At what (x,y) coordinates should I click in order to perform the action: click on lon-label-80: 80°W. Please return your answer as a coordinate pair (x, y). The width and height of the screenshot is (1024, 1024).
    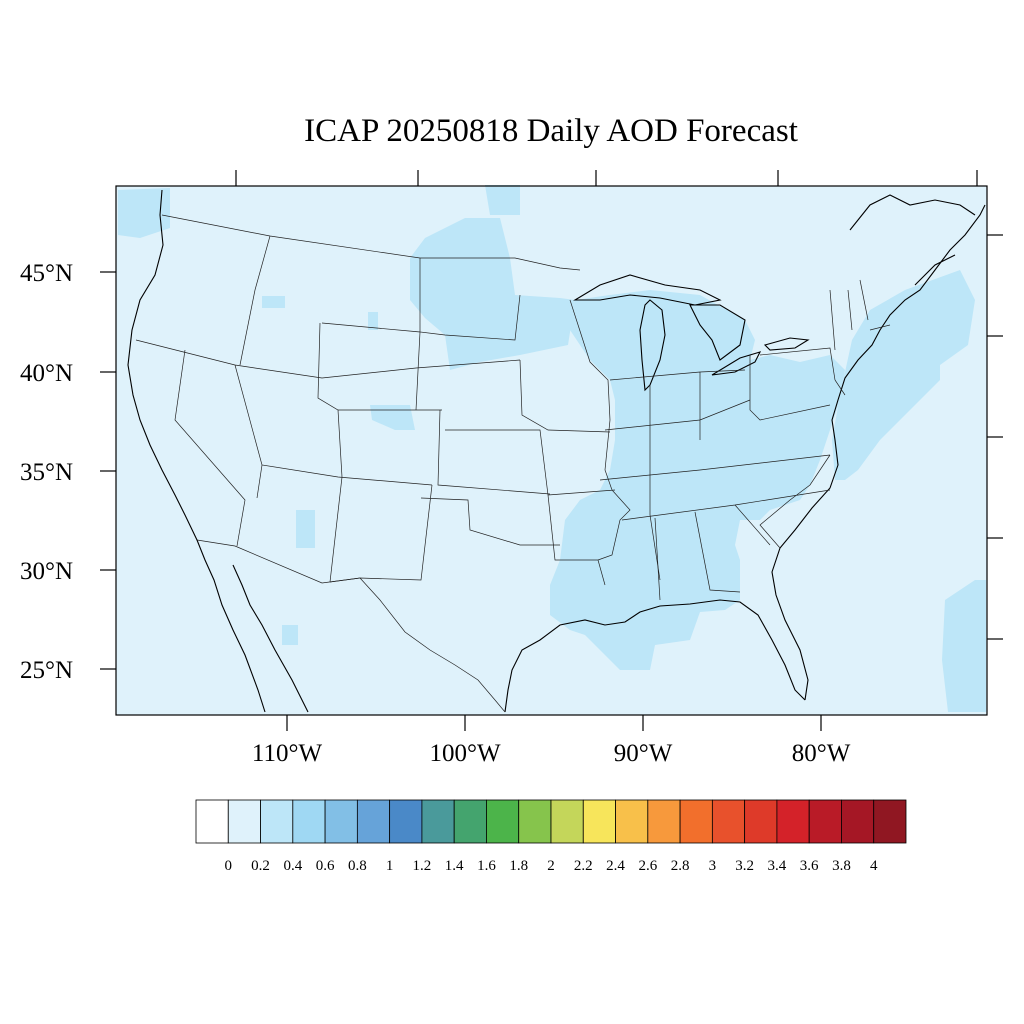
    Looking at the image, I should click on (821, 753).